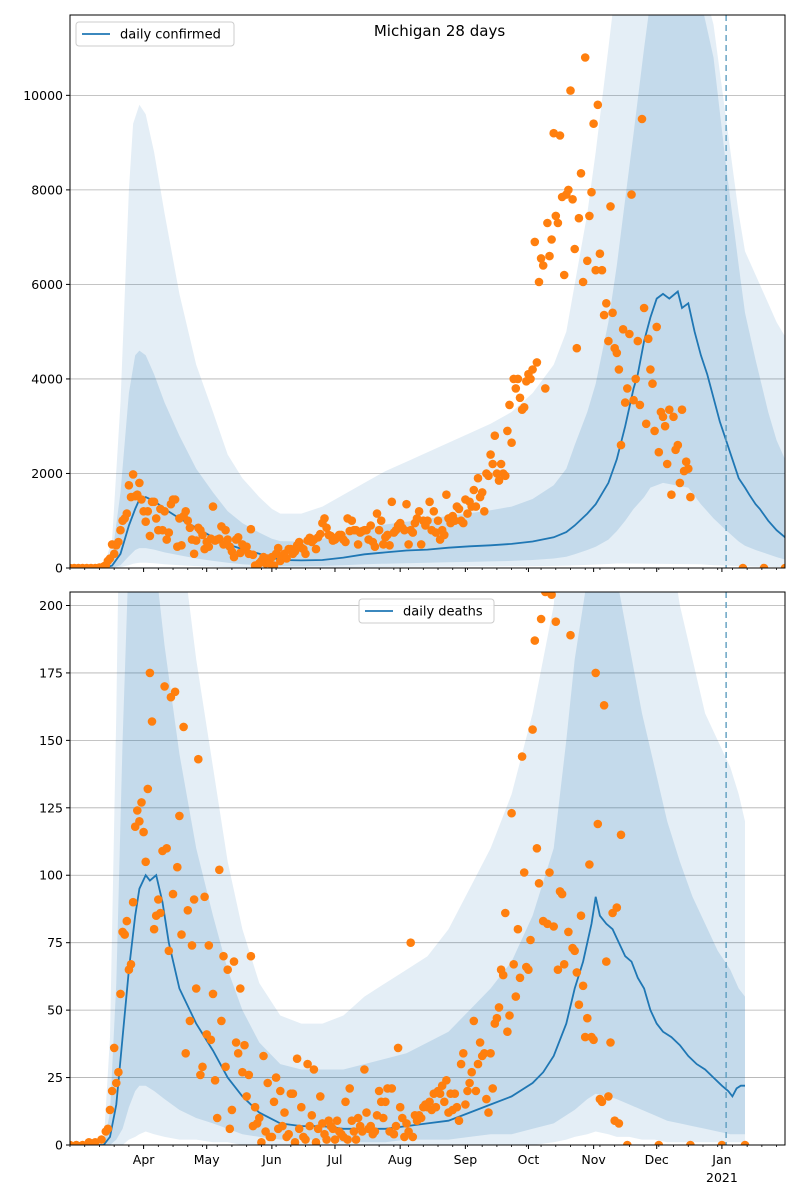 Image resolution: width=800 pixels, height=1204 pixels. I want to click on panel1-y-tick-label: 6000, so click(47, 284).